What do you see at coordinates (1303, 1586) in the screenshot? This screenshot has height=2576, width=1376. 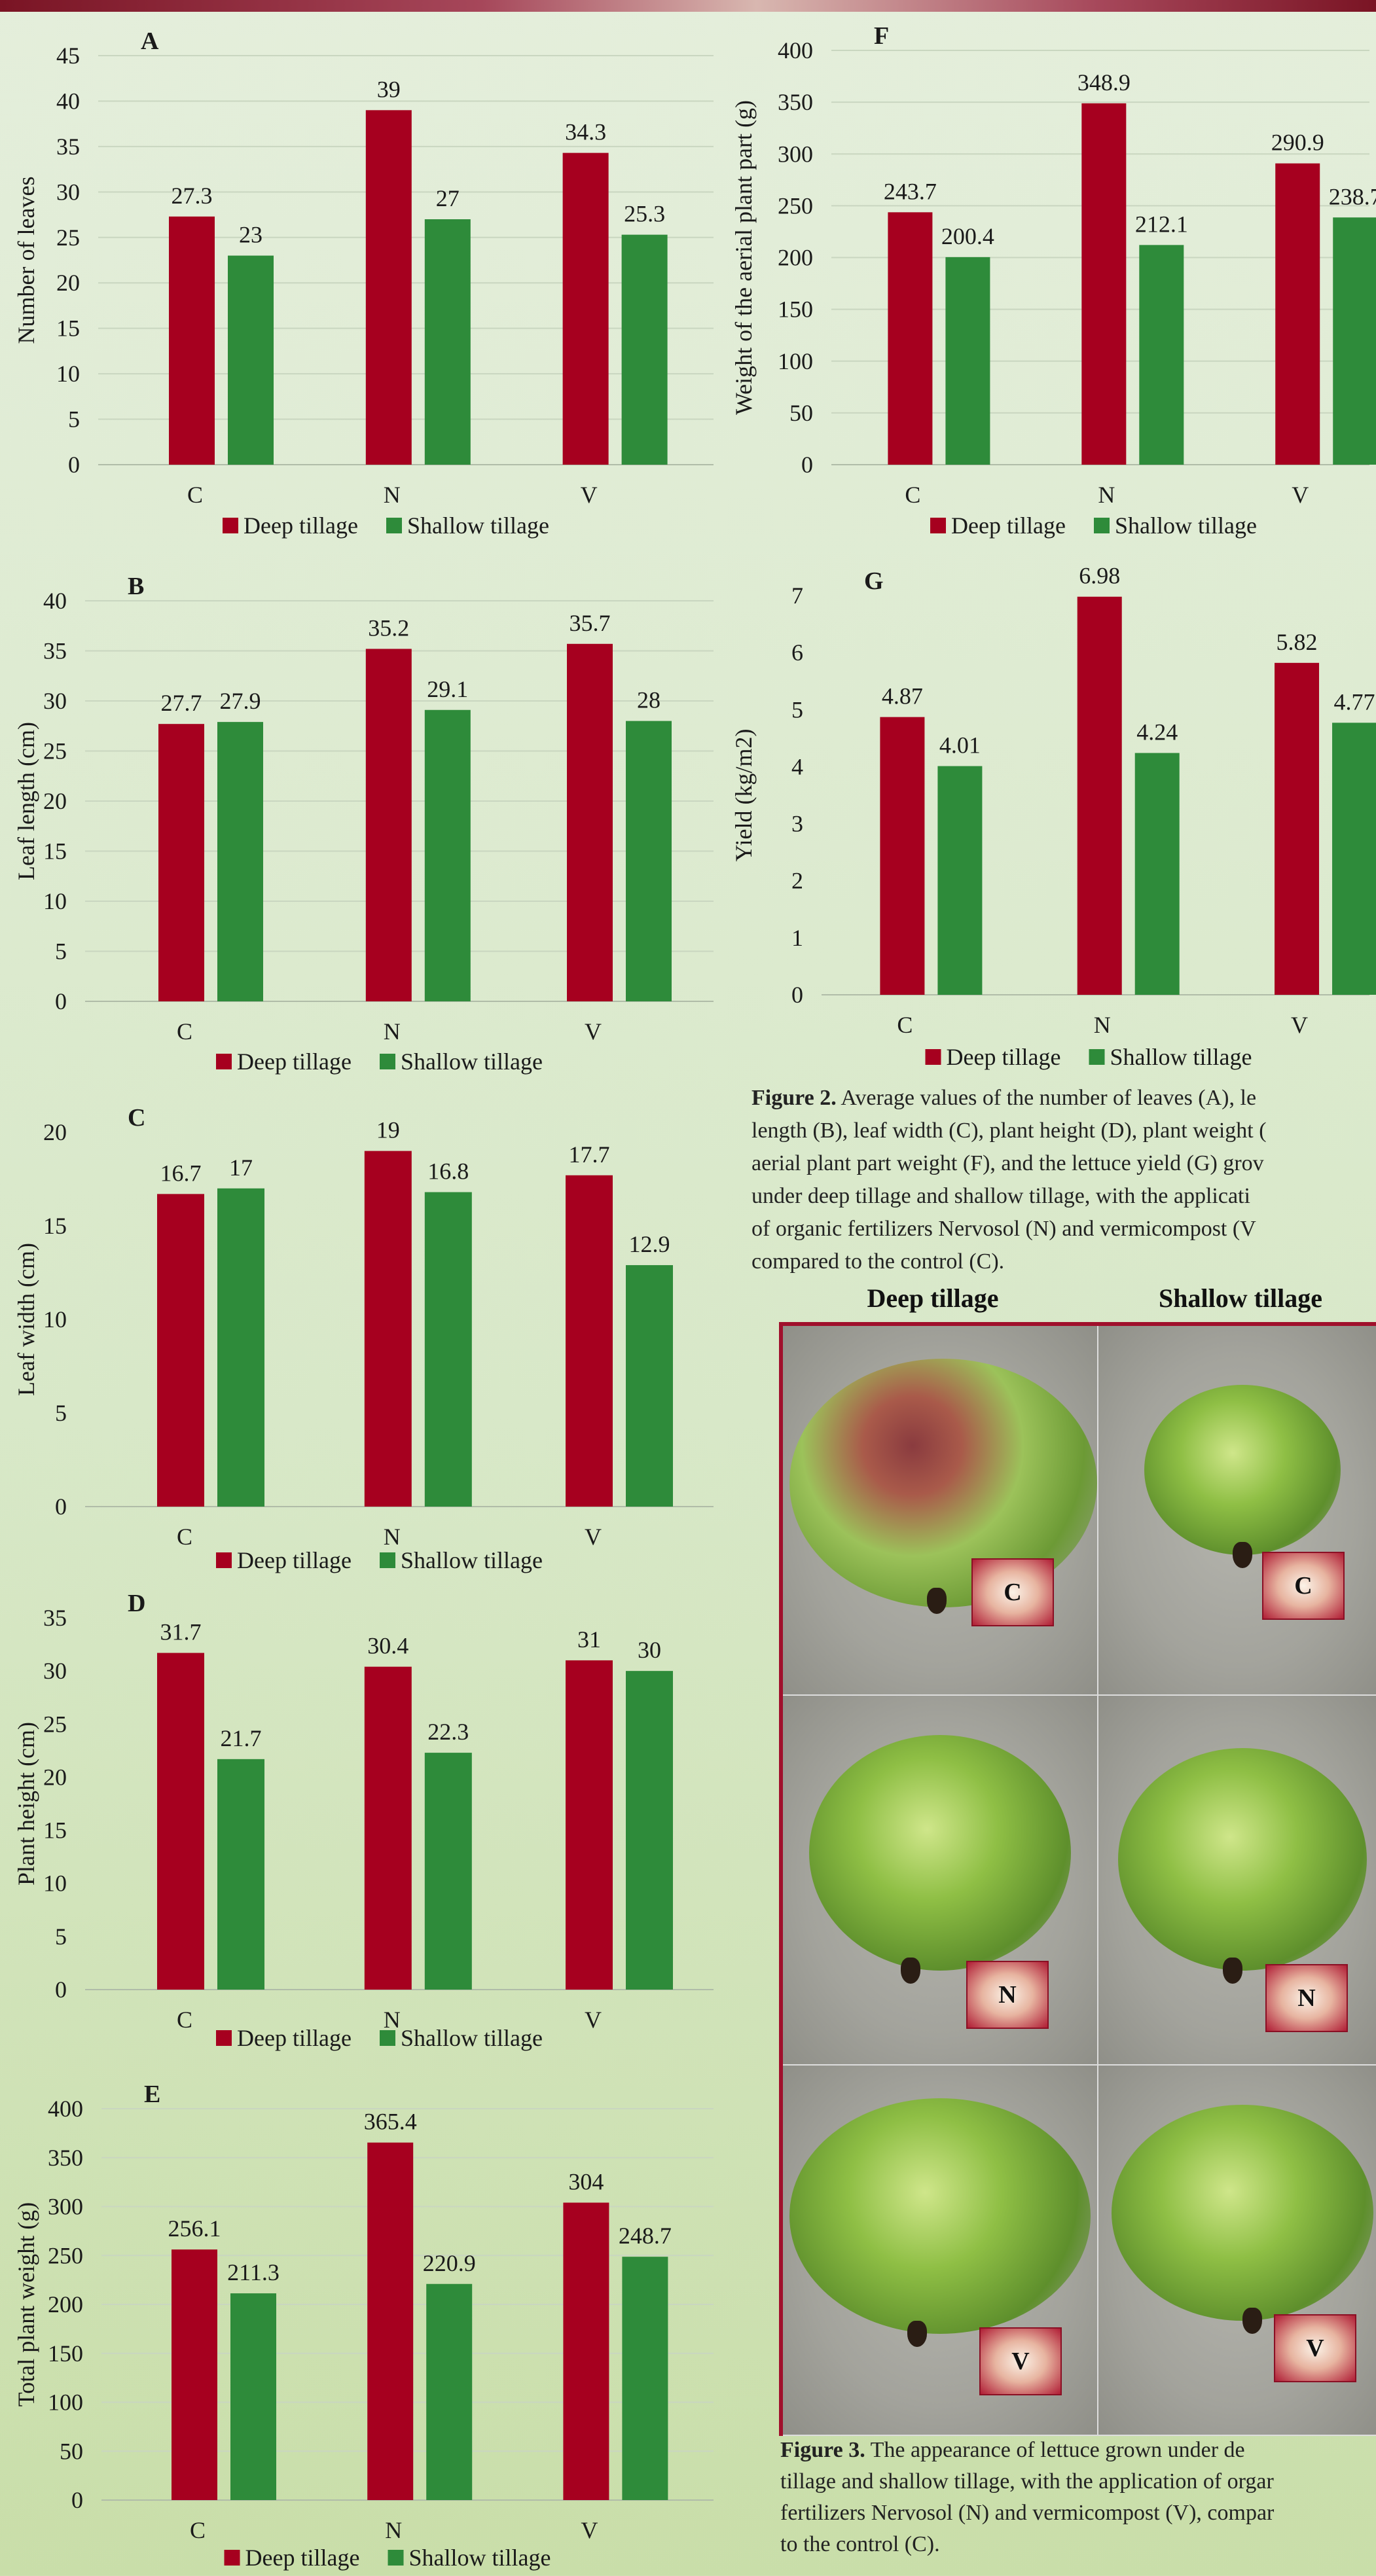 I see `treatment-badge: C` at bounding box center [1303, 1586].